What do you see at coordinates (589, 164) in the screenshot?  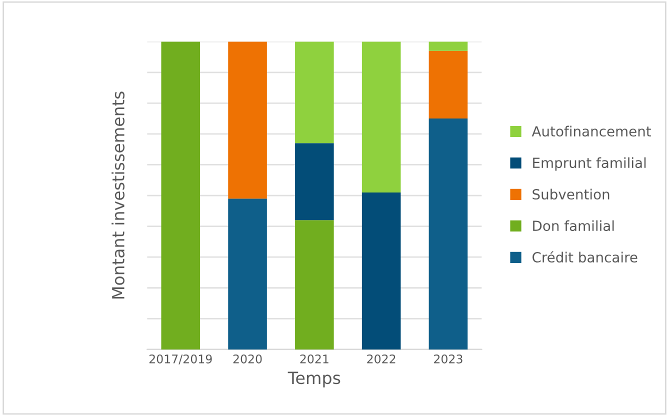 I see `legend-label: Emprunt familial` at bounding box center [589, 164].